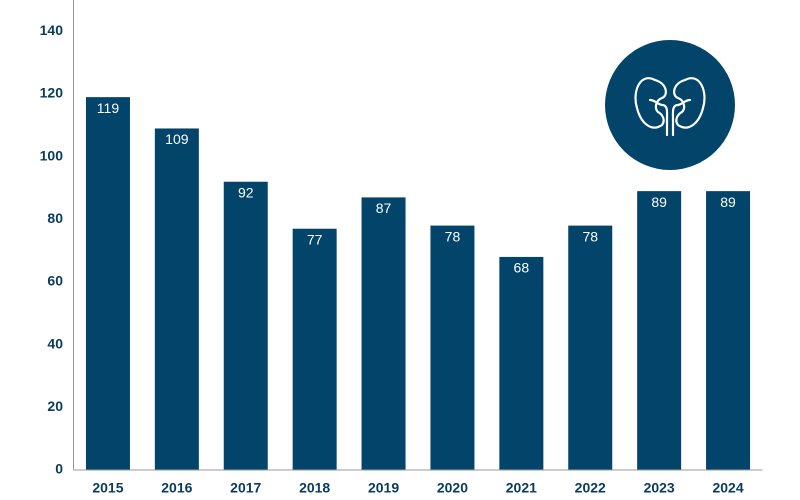 This screenshot has height=500, width=800. What do you see at coordinates (55, 218) in the screenshot?
I see `y-tick-label: 80` at bounding box center [55, 218].